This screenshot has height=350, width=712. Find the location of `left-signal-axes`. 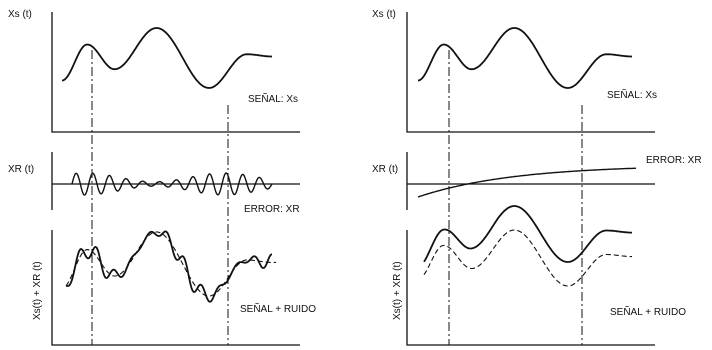

left-signal-axes is located at coordinates (175, 72).